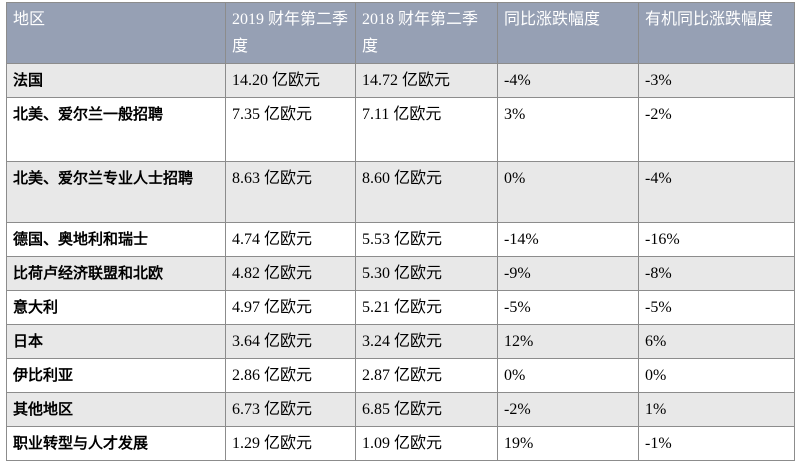 The height and width of the screenshot is (461, 800). What do you see at coordinates (568, 33) in the screenshot?
I see `header-yoy-change: 同比涨跌幅度` at bounding box center [568, 33].